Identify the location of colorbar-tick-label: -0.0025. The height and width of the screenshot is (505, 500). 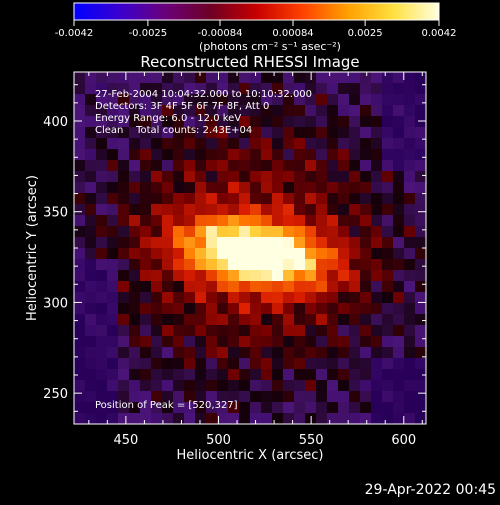
(148, 33).